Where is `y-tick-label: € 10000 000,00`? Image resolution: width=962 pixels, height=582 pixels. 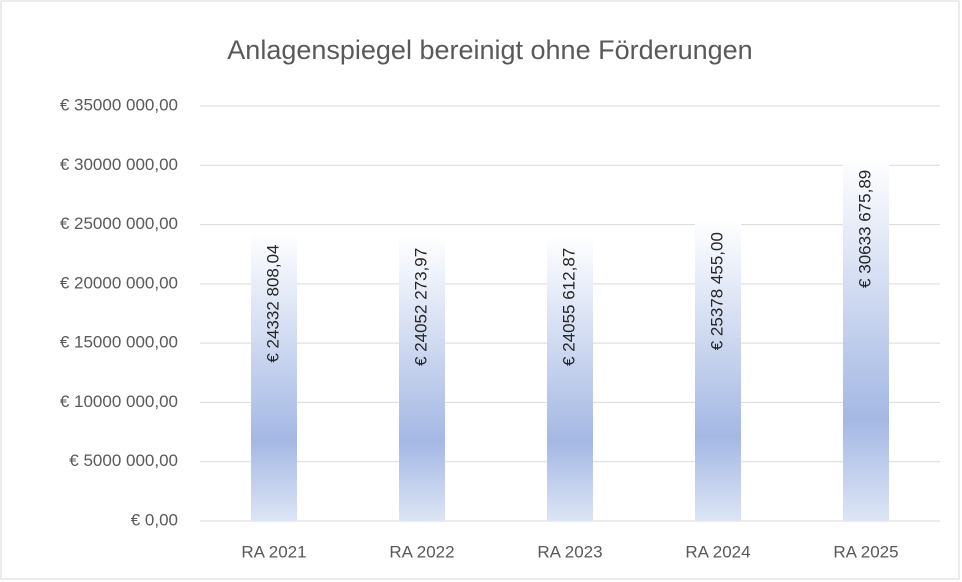 y-tick-label: € 10000 000,00 is located at coordinates (119, 401).